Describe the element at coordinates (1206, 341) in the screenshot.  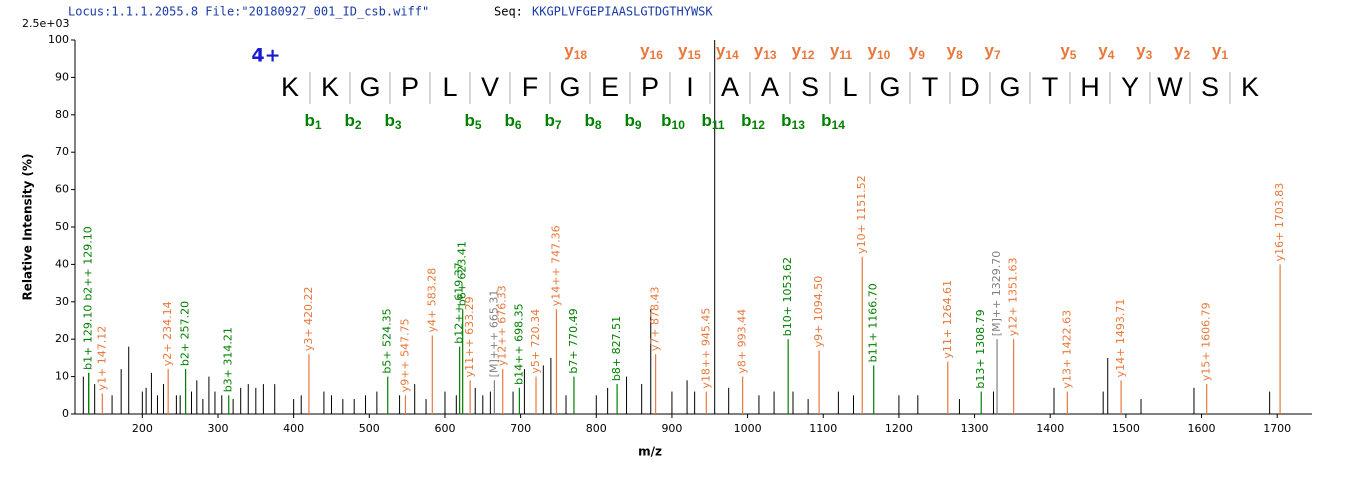
I see `peak-label: y15+ 1606.79` at that location.